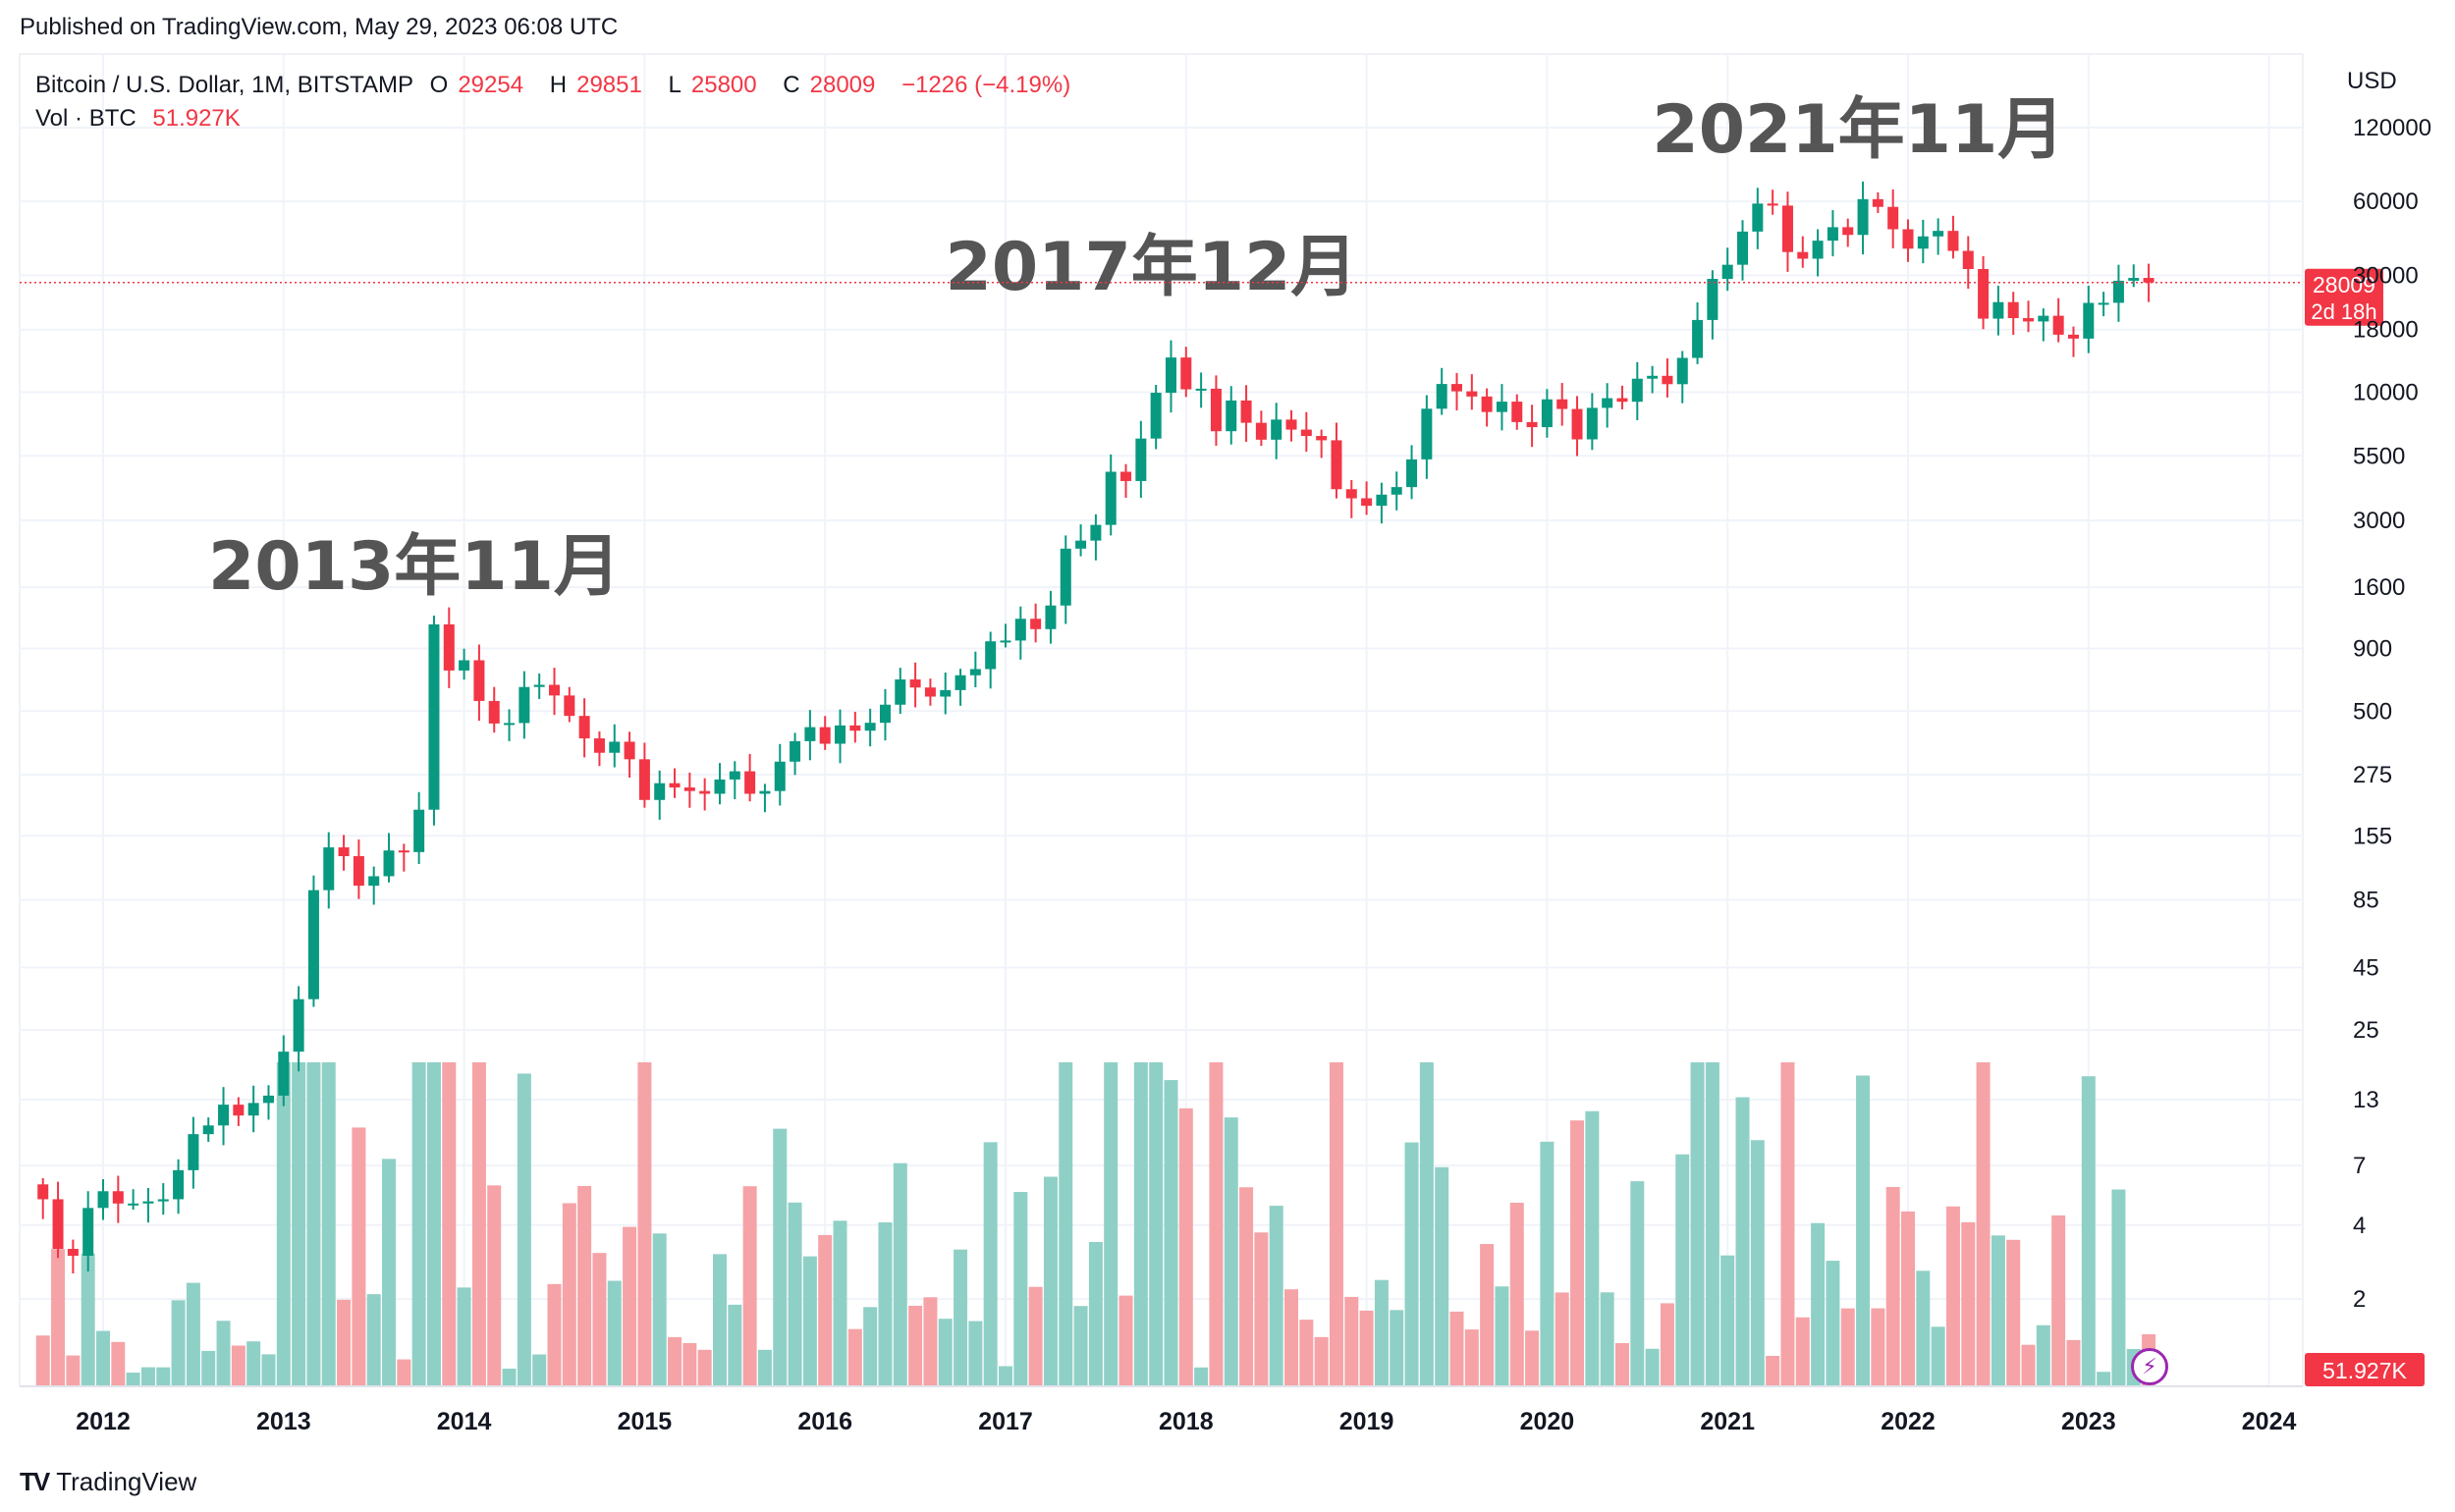 Image resolution: width=2455 pixels, height=1512 pixels. I want to click on y-tick-label-13: 45, so click(2366, 968).